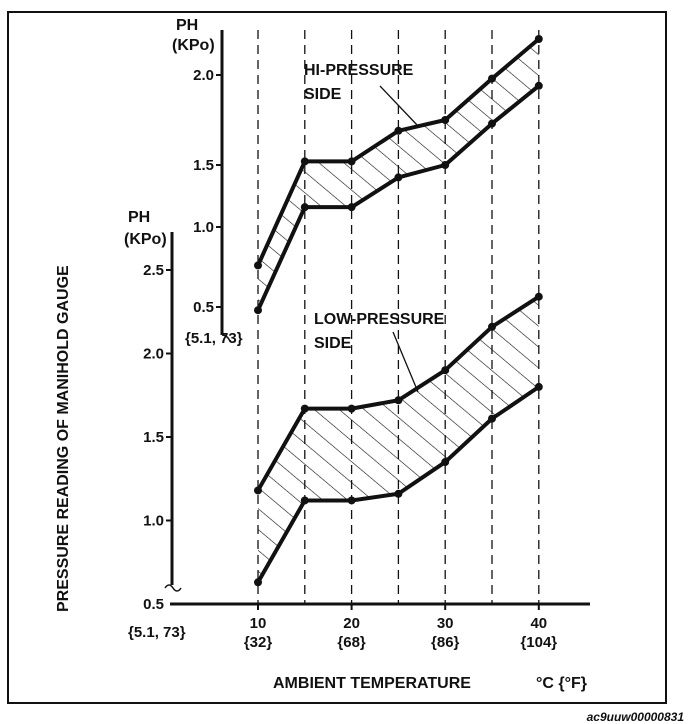  I want to click on hi-y-tick-label: 1.0, so click(203, 227).